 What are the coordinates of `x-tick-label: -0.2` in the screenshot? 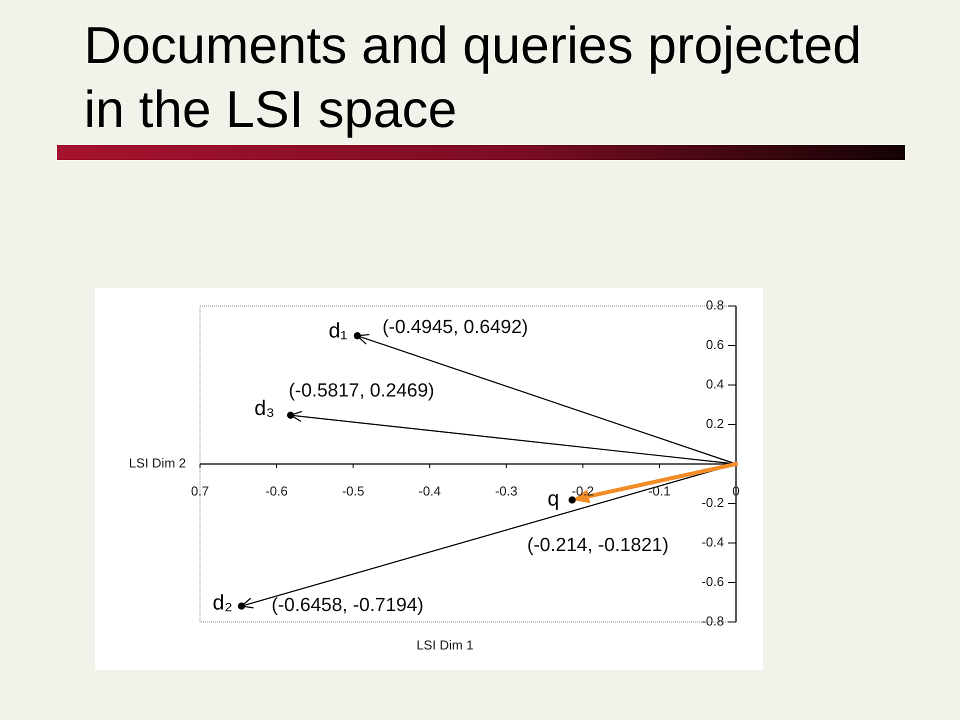 It's located at (583, 490).